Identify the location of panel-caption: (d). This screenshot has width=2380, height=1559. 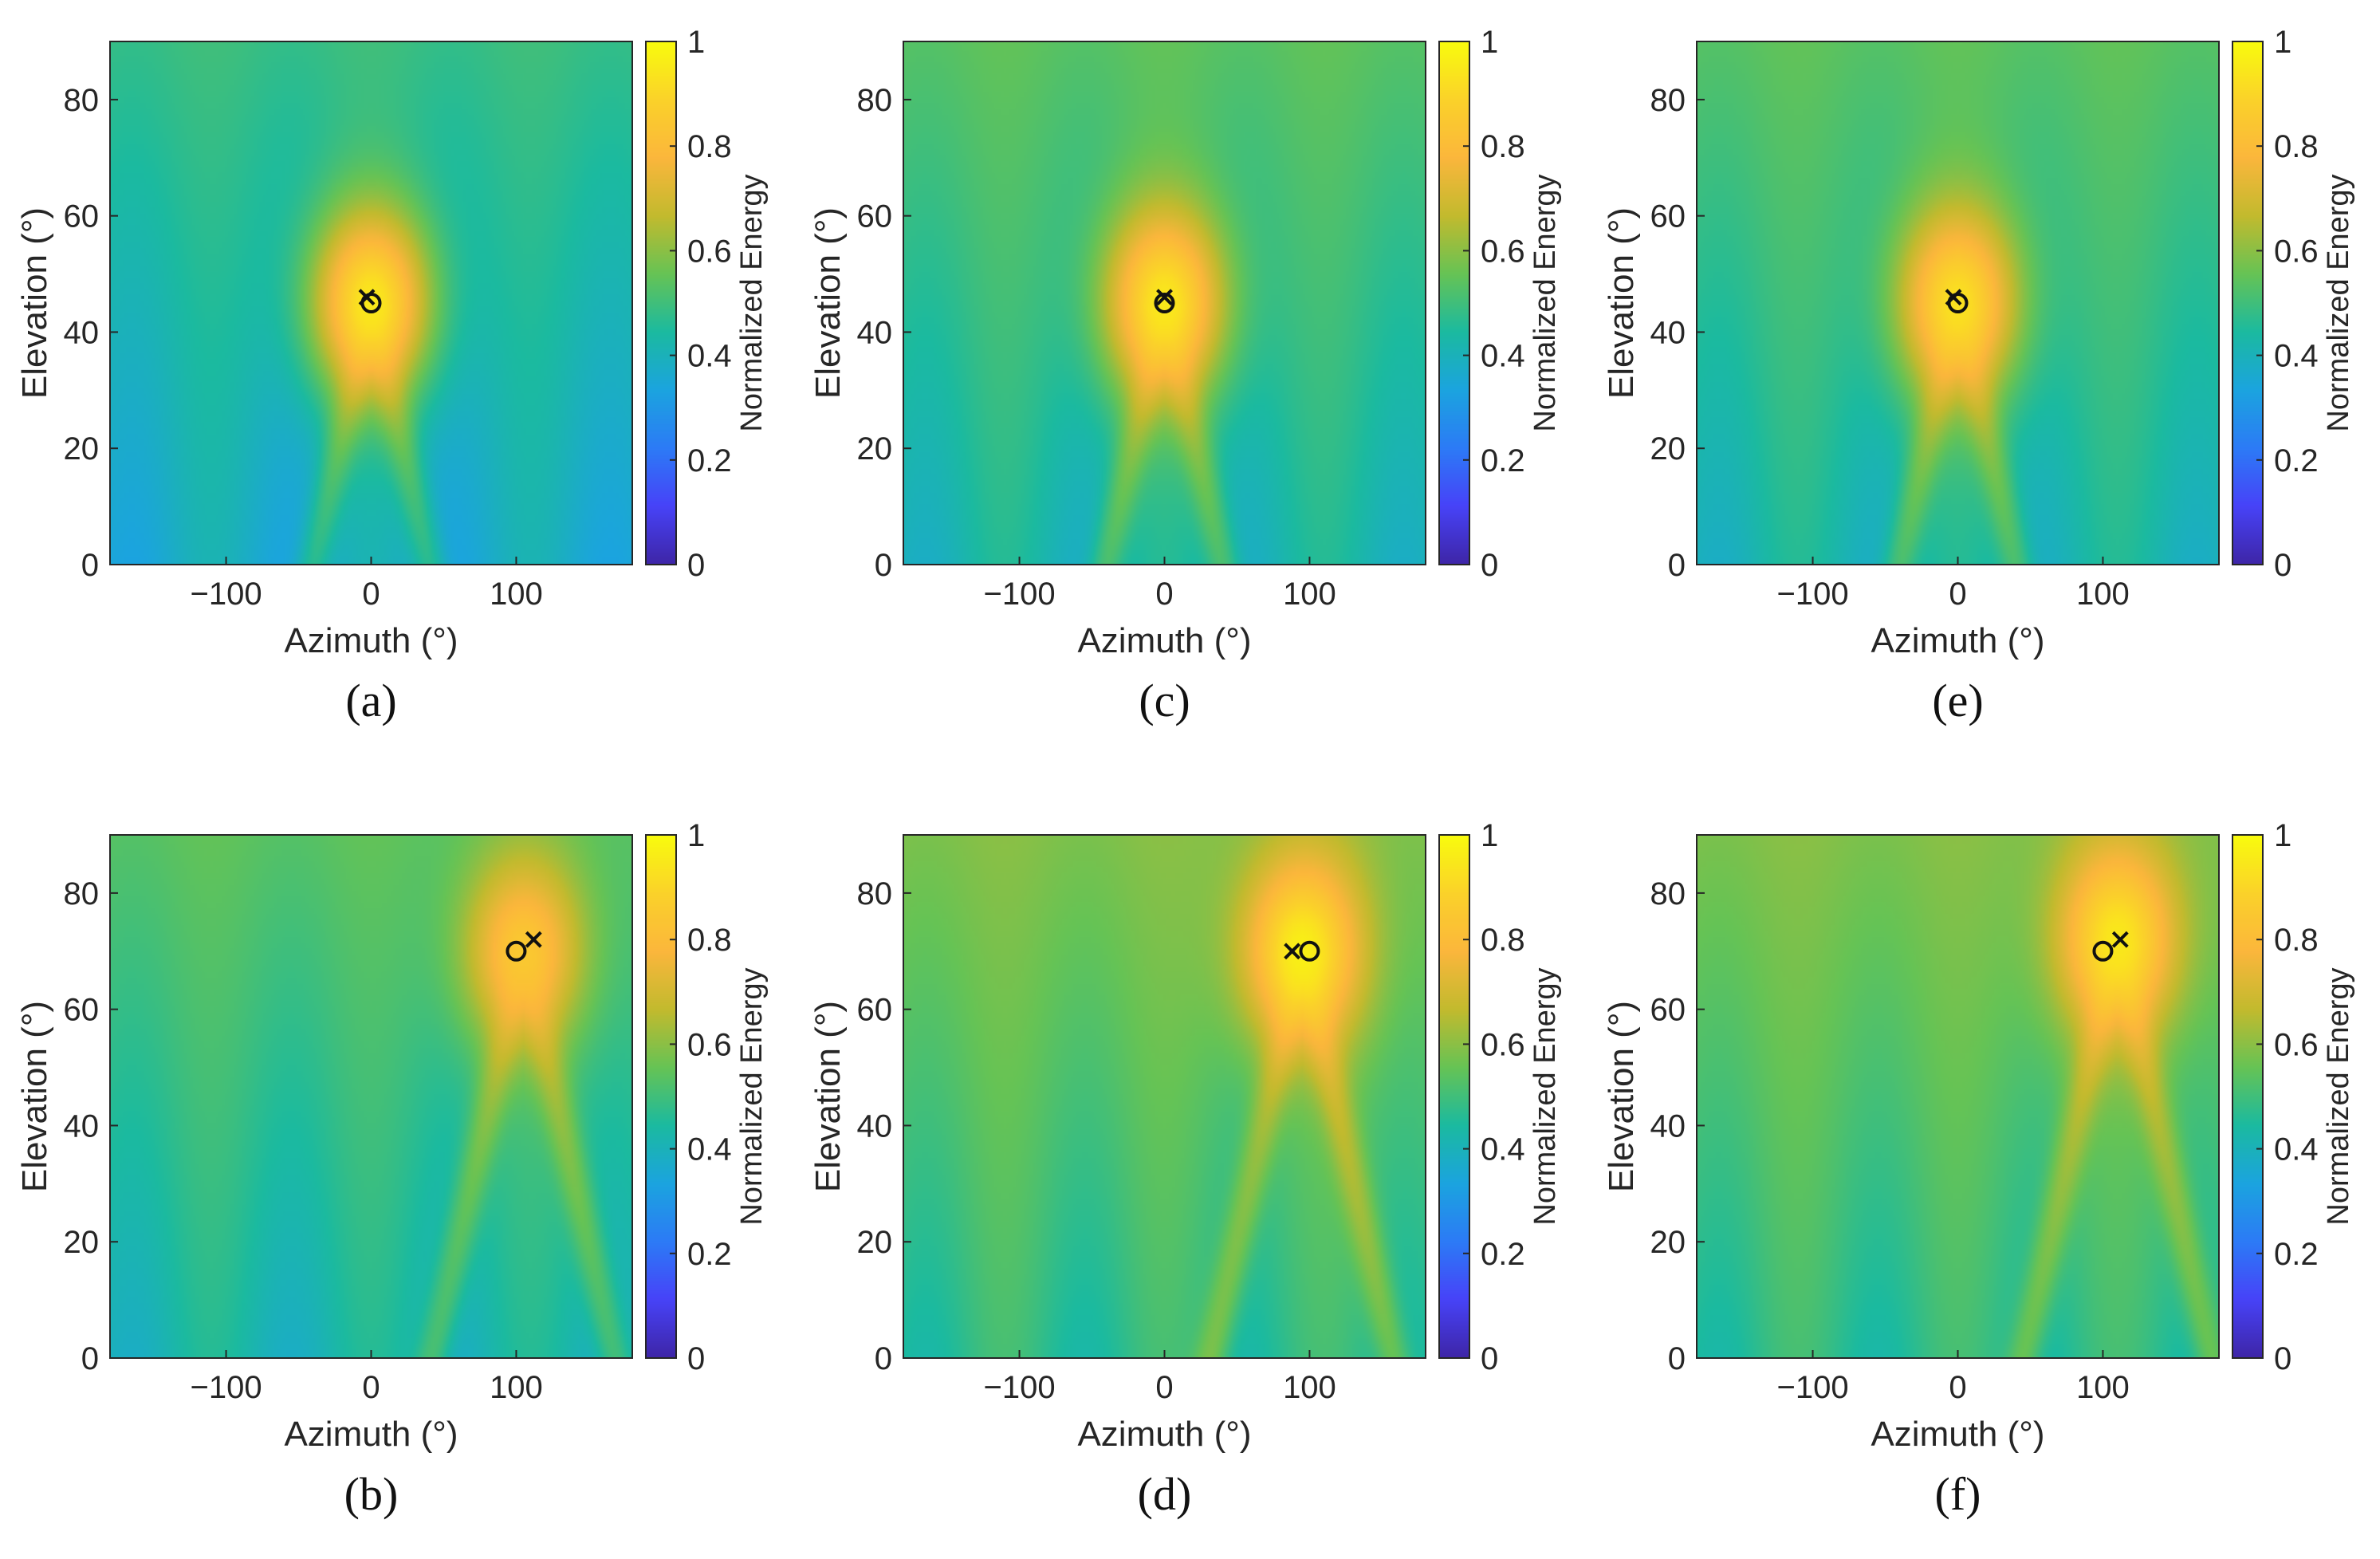
(1164, 1494).